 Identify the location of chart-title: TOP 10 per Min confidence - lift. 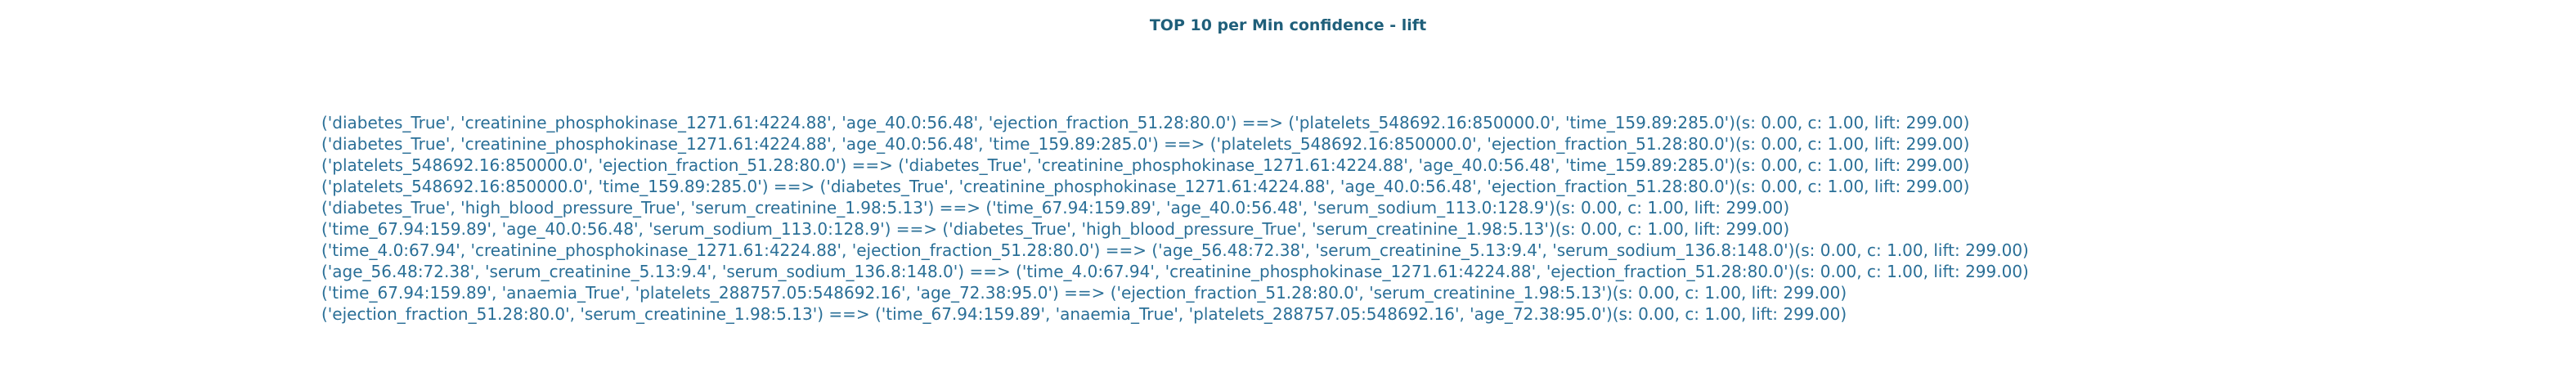
(1288, 25).